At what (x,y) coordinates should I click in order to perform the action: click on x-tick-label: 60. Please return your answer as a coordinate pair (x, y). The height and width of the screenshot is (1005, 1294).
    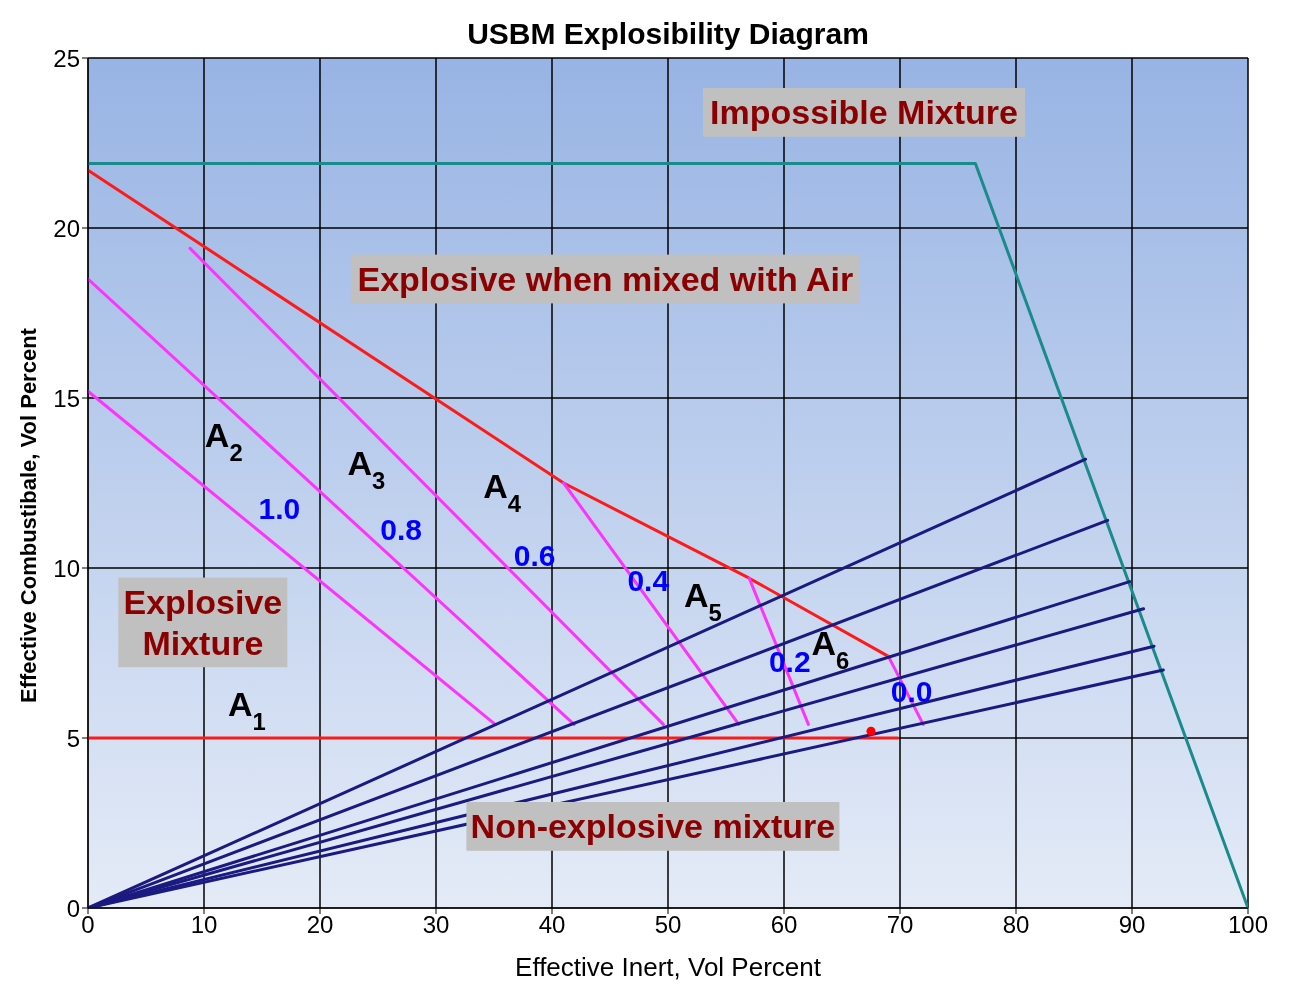
    Looking at the image, I should click on (784, 925).